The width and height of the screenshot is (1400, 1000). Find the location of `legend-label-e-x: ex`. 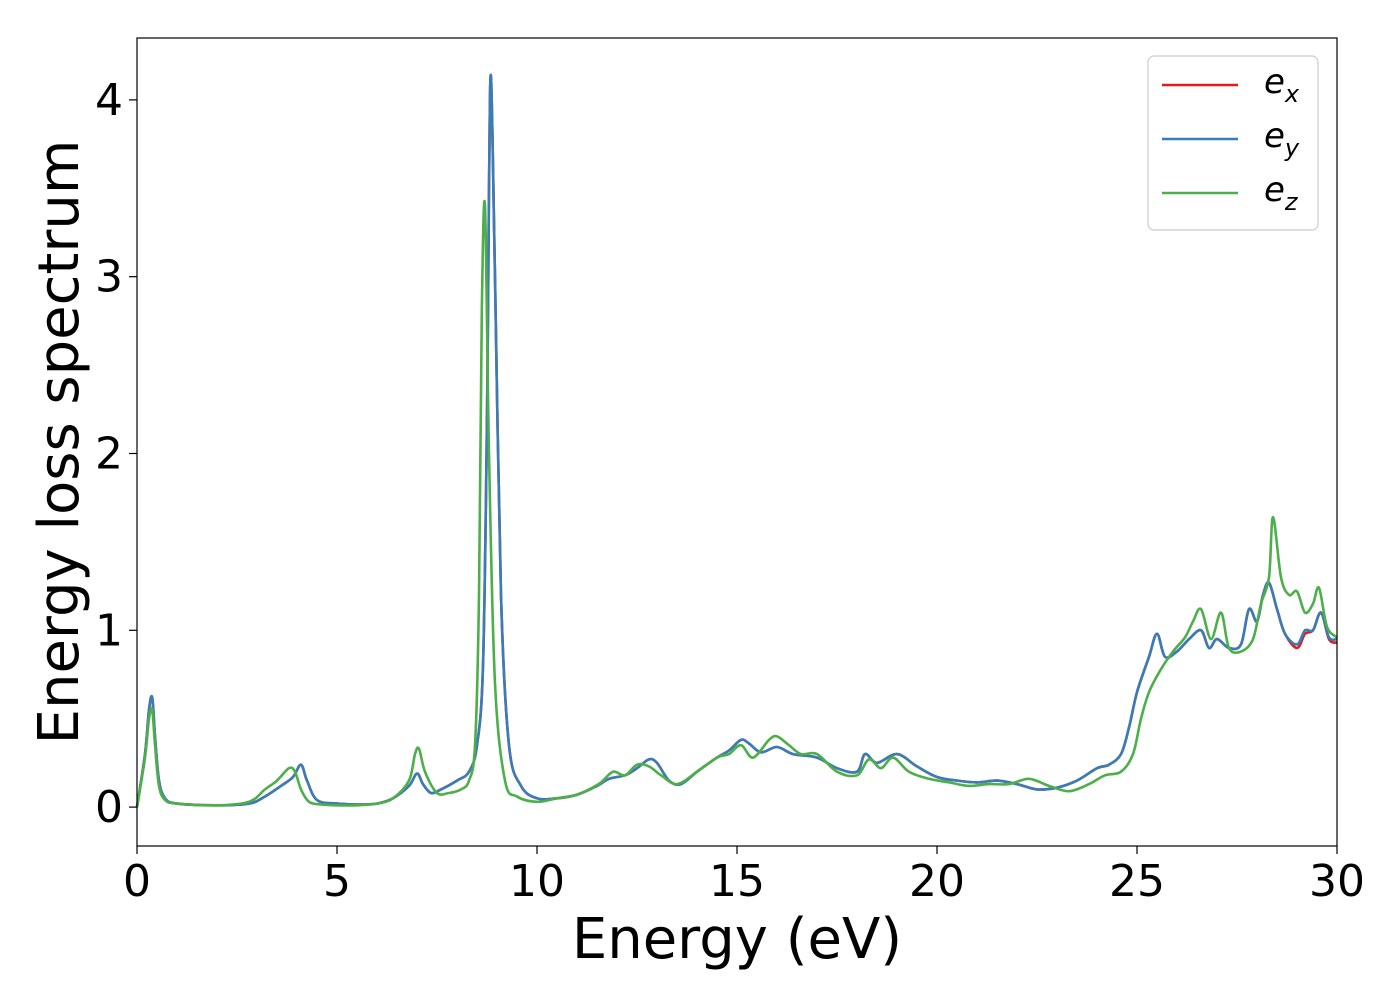

legend-label-e-x: ex is located at coordinates (1282, 85).